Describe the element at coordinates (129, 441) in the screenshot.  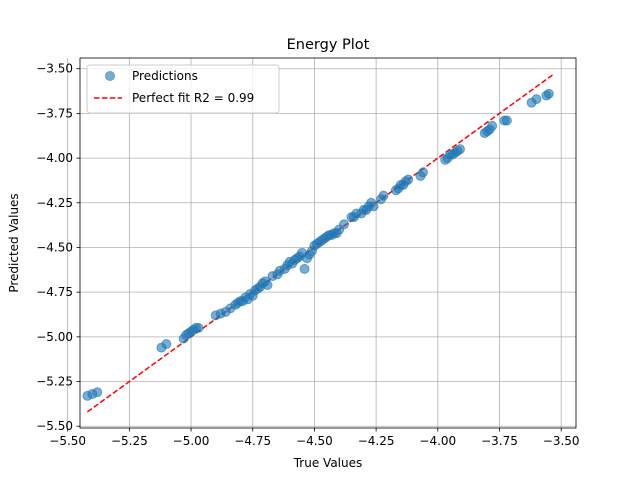
I see `x-tick-label: −5.25` at that location.